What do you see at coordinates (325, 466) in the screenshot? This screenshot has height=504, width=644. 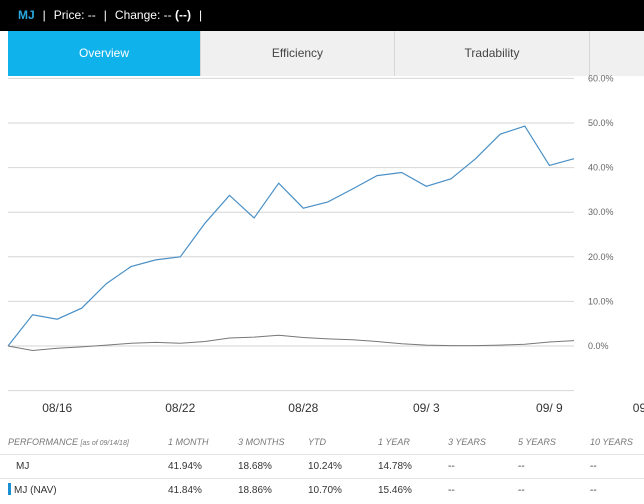 I see `cell-ytd: 10.24%` at bounding box center [325, 466].